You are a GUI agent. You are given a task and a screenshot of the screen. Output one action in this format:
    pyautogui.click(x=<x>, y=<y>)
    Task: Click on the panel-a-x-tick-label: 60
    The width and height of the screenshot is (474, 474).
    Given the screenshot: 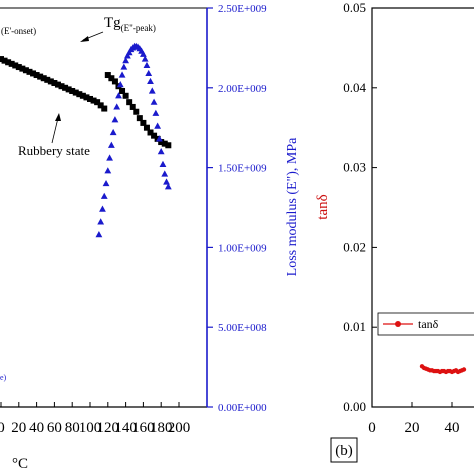 What is the action you would take?
    pyautogui.click(x=54, y=428)
    